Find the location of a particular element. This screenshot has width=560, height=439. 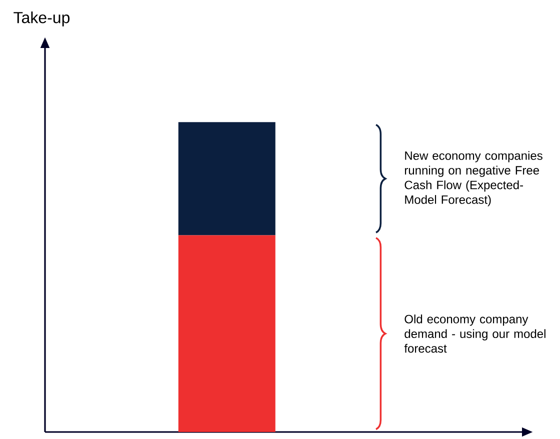

text: Old economy company demand - using our model forecast is located at coordinates (475, 333).